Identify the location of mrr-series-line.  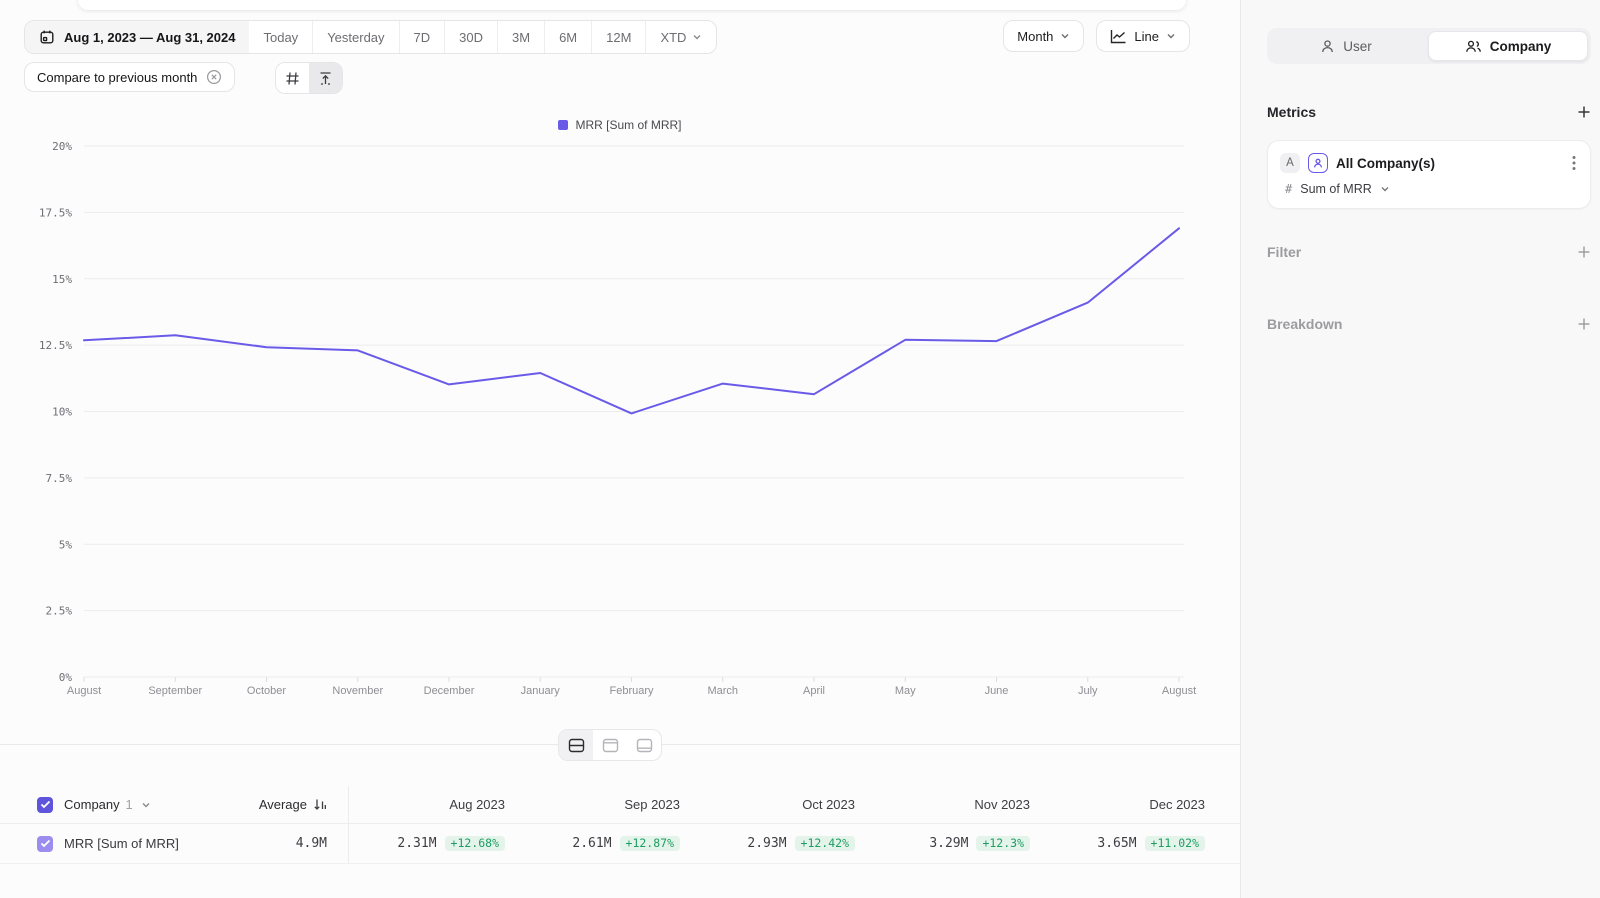
(631, 321).